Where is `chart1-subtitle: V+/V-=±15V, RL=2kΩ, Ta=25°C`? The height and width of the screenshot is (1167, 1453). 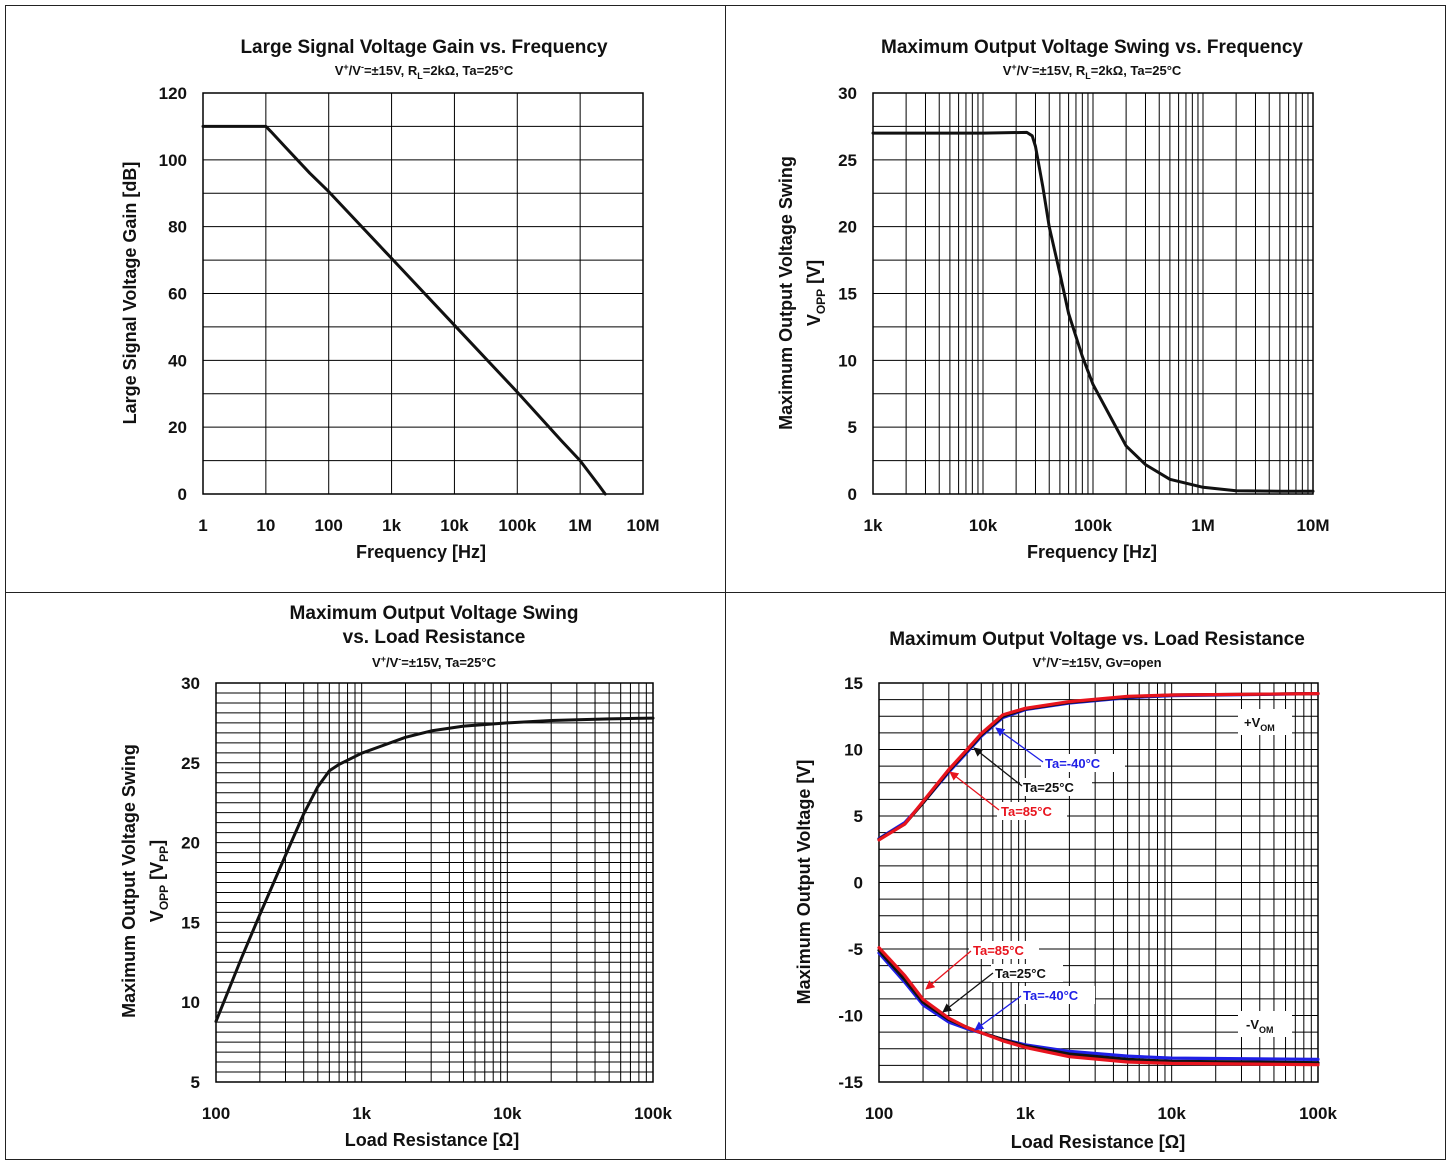 chart1-subtitle: V+/V-=±15V, RL=2kΩ, Ta=25°C is located at coordinates (424, 71).